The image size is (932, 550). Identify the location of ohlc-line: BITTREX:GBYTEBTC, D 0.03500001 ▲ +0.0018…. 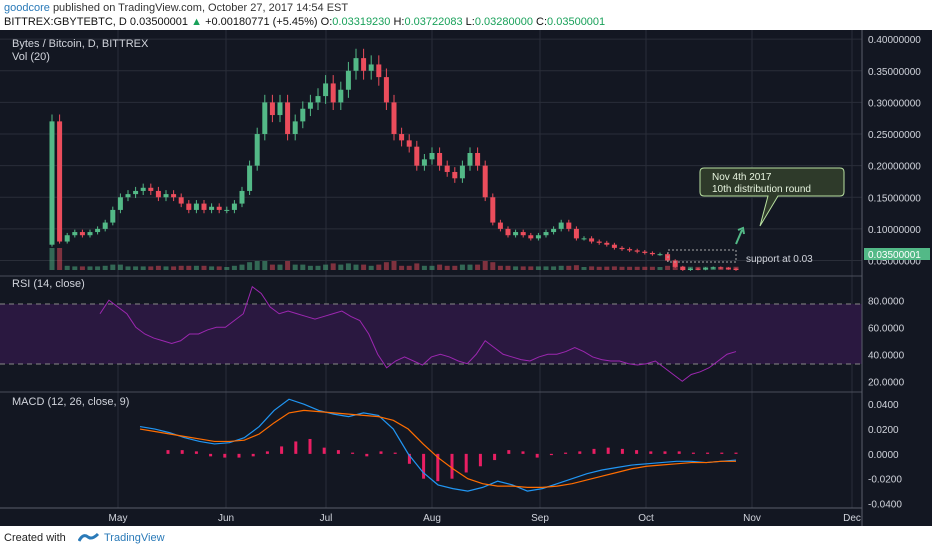
(304, 22).